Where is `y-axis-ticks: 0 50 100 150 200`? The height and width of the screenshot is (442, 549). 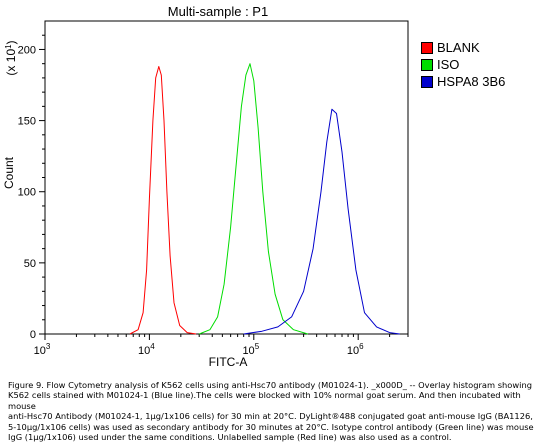
y-axis-ticks: 0 50 100 150 200 is located at coordinates (31, 187).